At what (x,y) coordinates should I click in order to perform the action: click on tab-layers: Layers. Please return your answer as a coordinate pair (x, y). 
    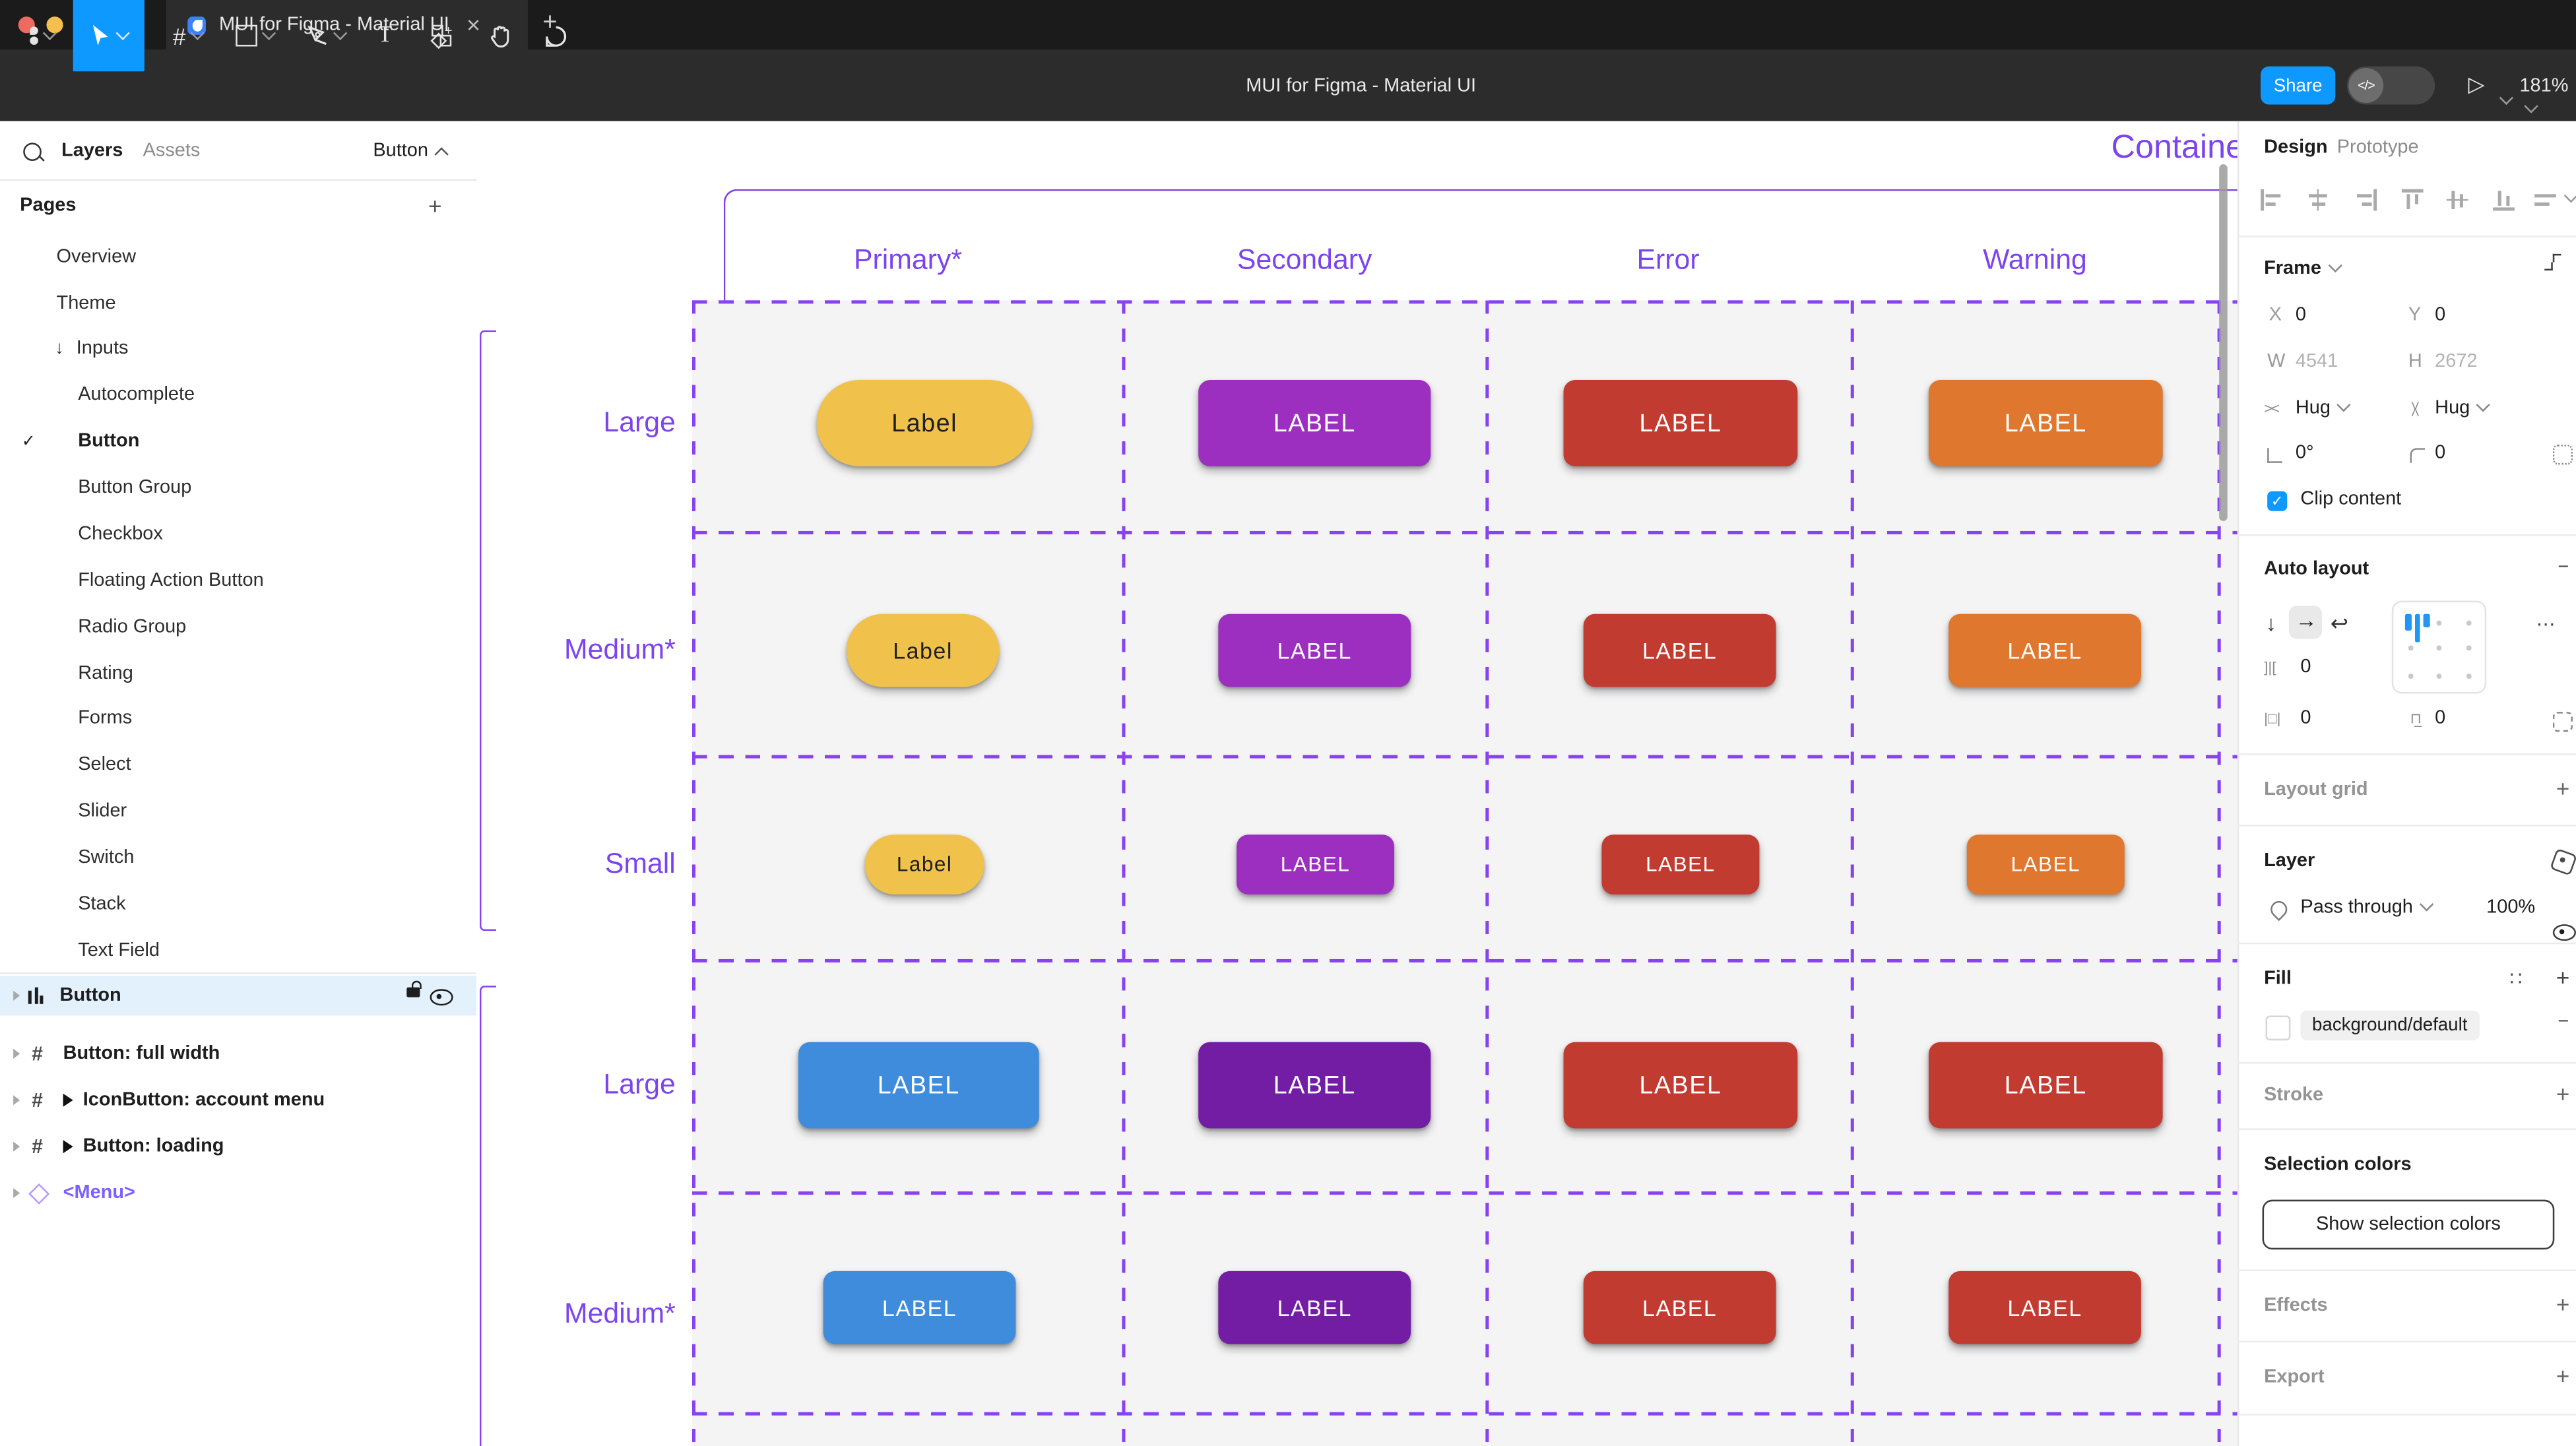
    Looking at the image, I should click on (92, 151).